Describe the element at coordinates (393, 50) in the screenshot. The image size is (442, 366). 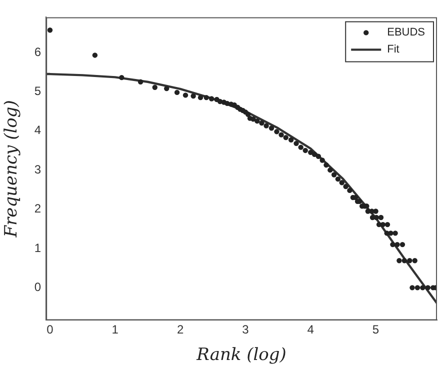
I see `legend-label: Fit` at that location.